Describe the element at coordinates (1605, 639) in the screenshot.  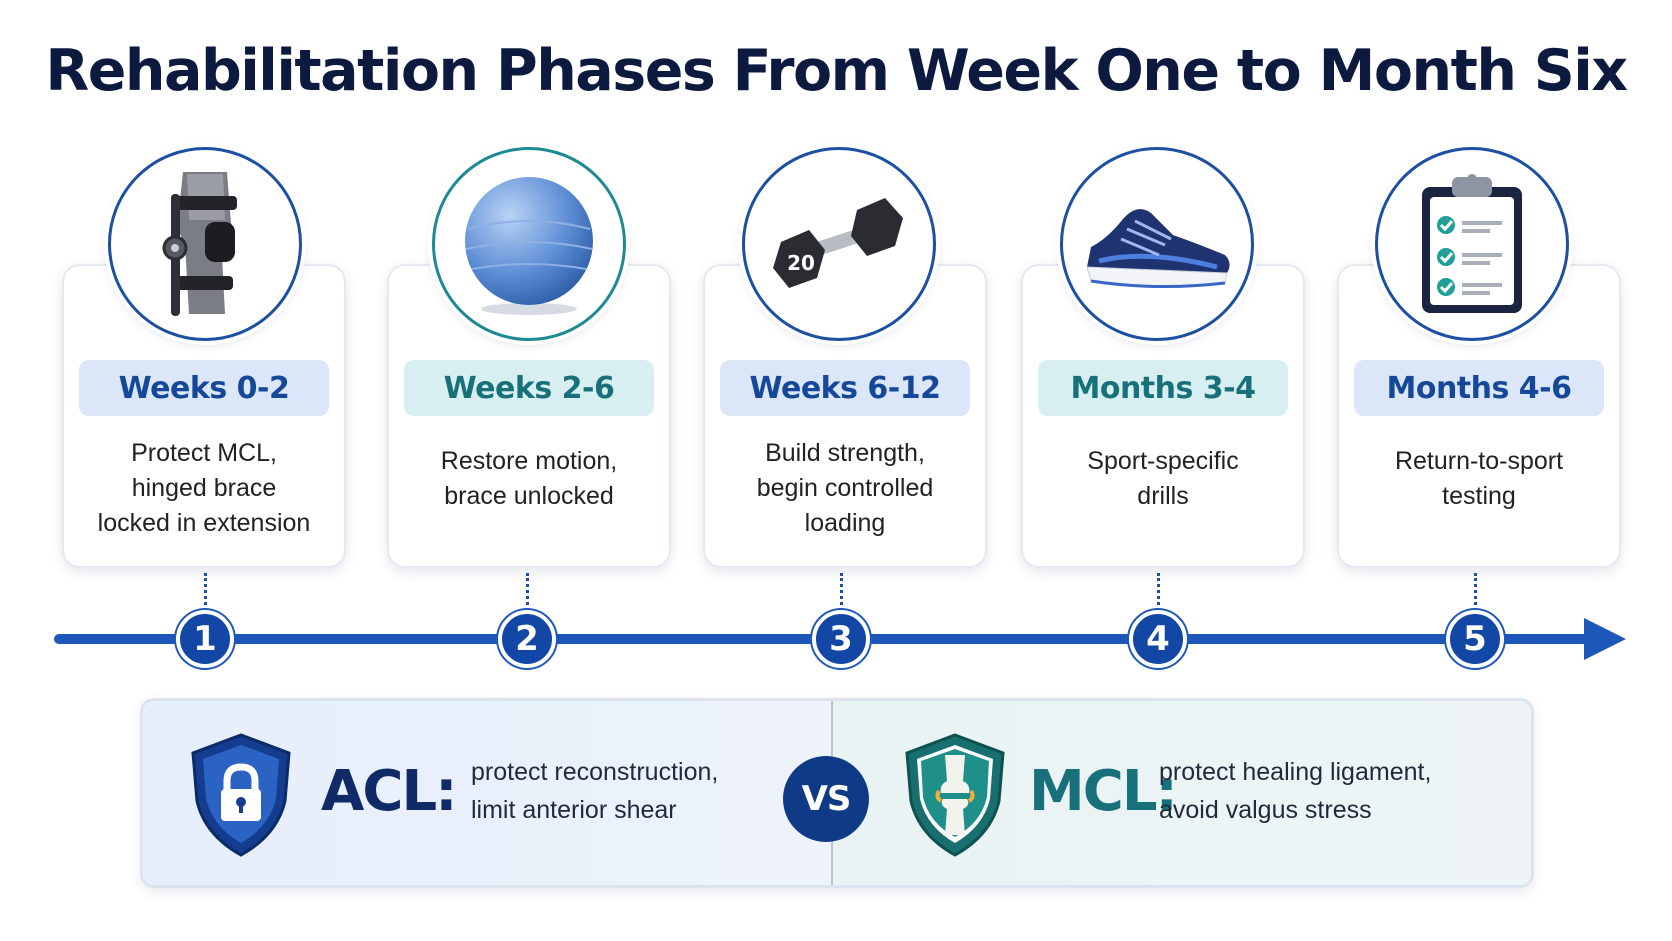
I see `timeline-arrow-icon` at that location.